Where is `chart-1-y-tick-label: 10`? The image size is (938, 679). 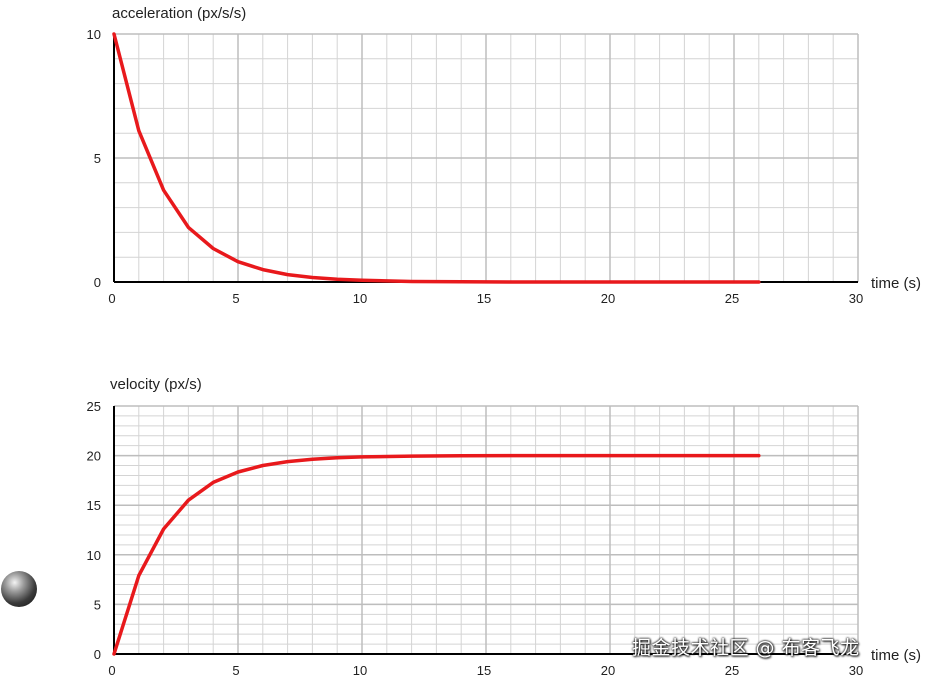 chart-1-y-tick-label: 10 is located at coordinates (94, 34).